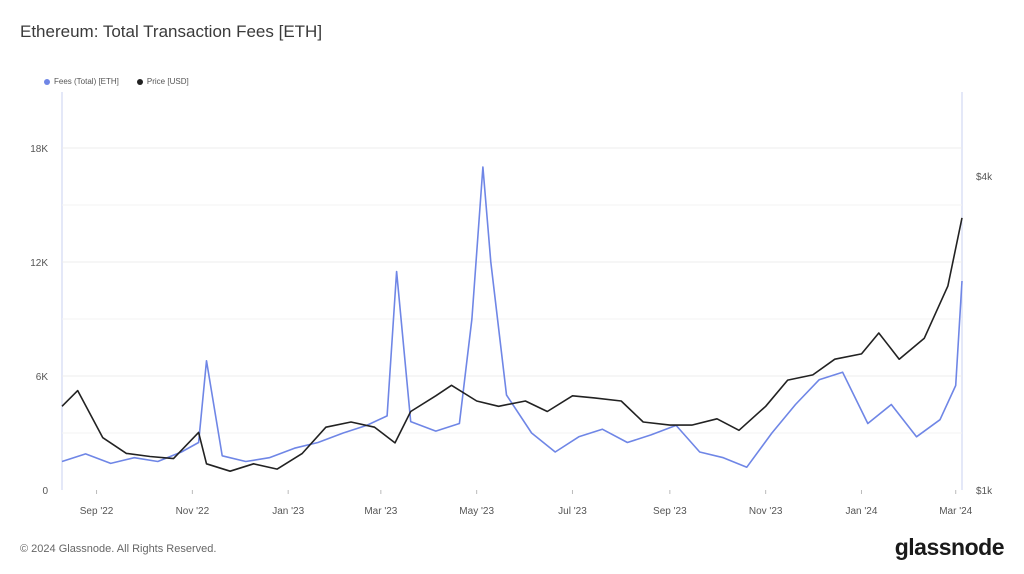 Image resolution: width=1024 pixels, height=574 pixels. I want to click on x-tick-label: Jan '24, so click(862, 511).